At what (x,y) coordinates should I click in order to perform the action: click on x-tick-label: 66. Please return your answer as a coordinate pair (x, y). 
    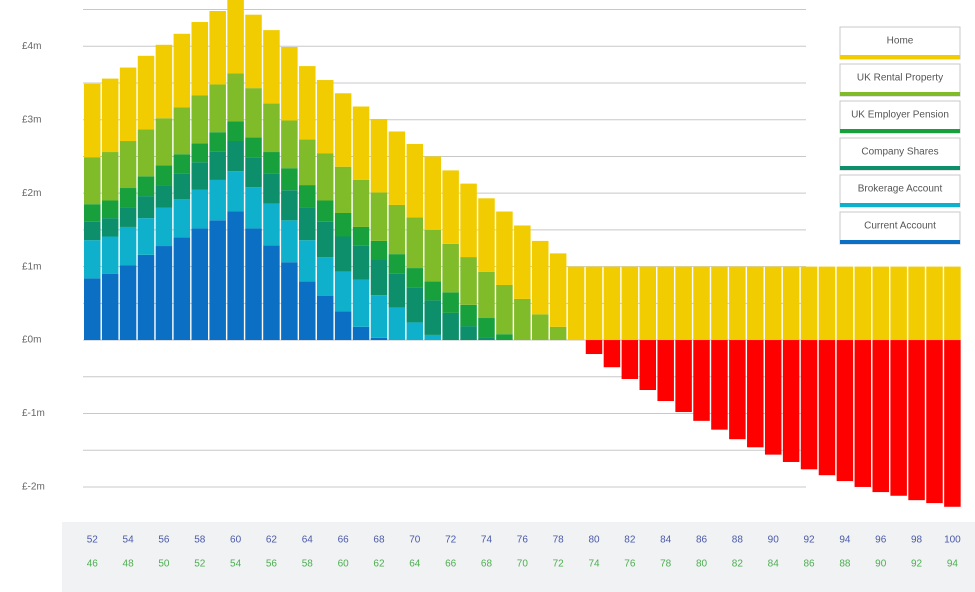
    Looking at the image, I should click on (344, 540).